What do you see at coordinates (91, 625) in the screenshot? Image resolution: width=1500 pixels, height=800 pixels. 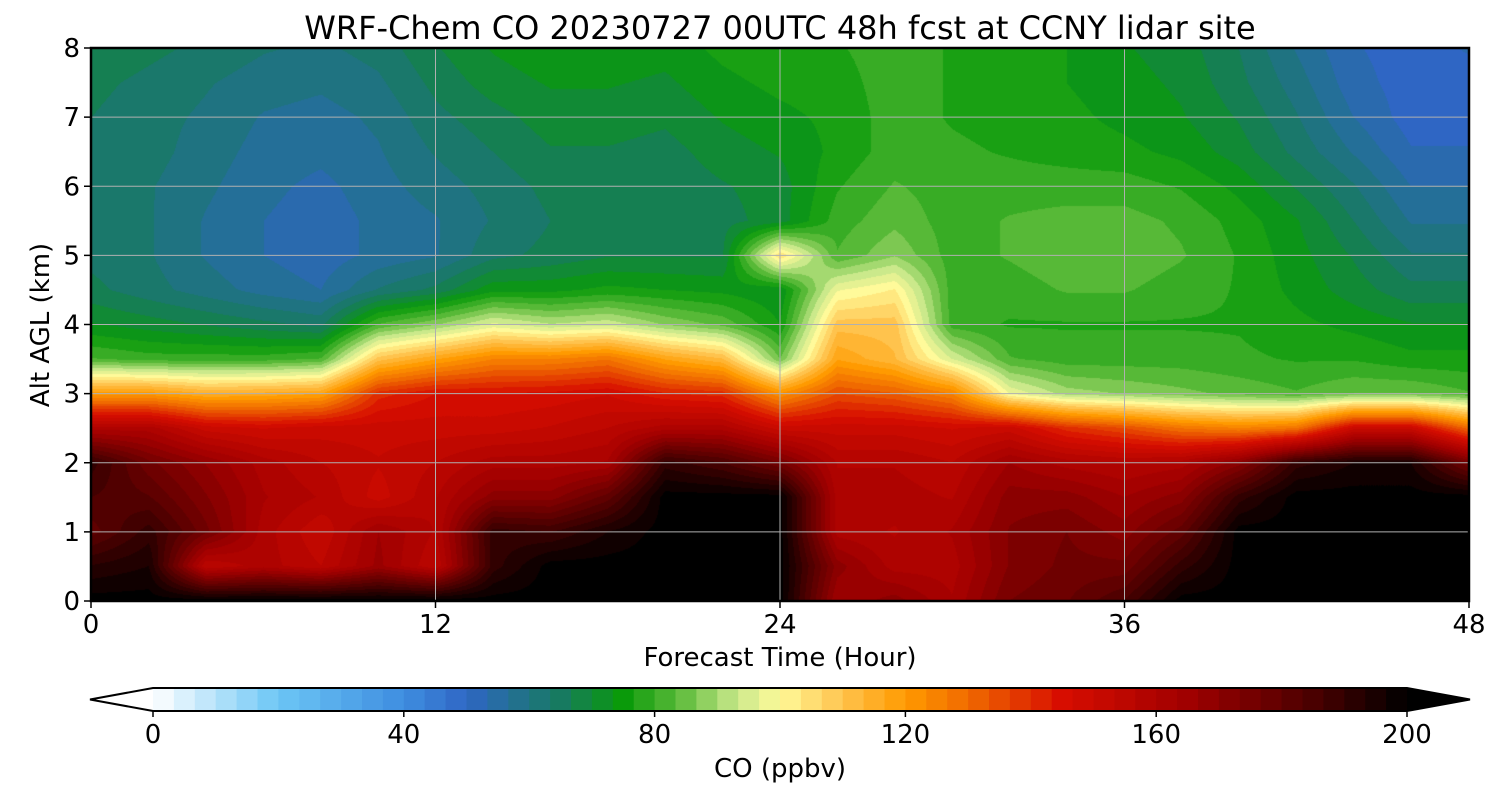 I see `x-tick-label: 0` at bounding box center [91, 625].